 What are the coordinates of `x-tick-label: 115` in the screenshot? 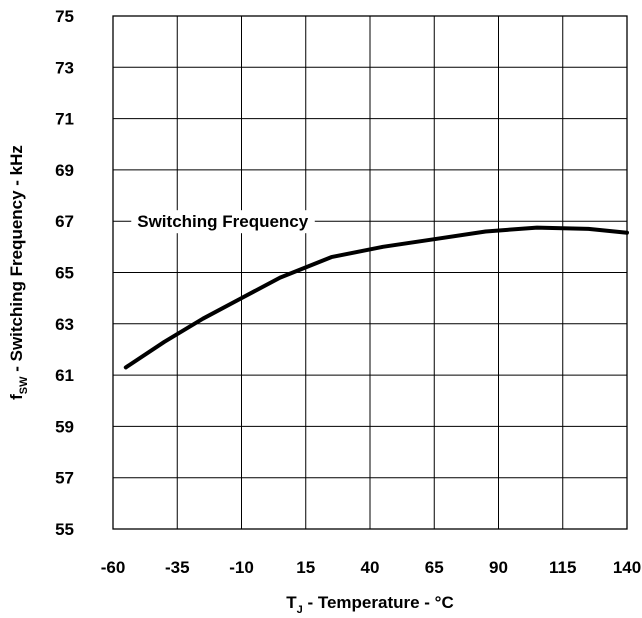 It's located at (562, 567).